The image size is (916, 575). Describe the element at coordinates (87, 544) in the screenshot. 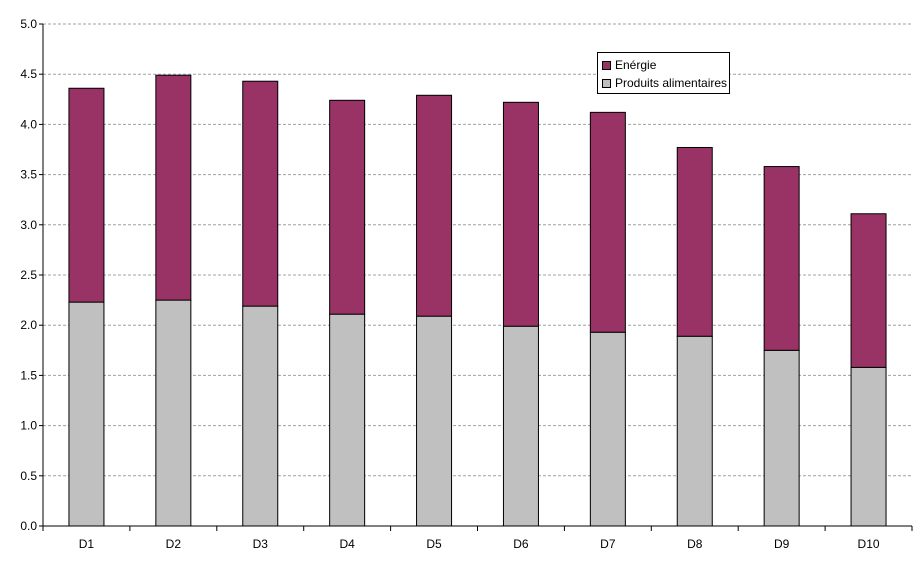

I see `x-tick-label: D1` at that location.